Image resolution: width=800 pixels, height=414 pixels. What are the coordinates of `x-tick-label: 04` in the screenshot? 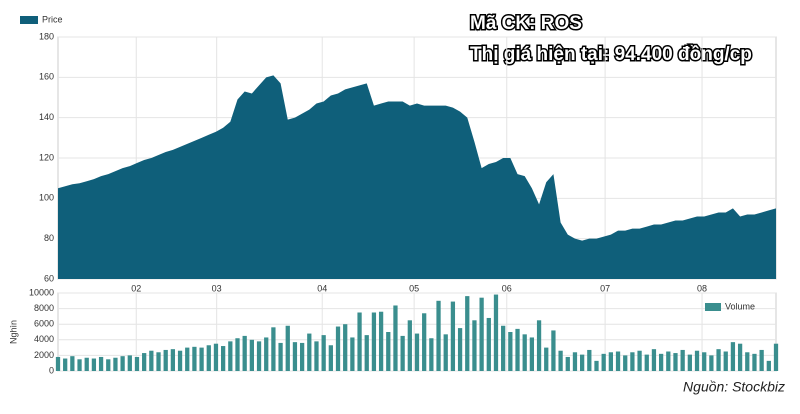 It's located at (322, 288).